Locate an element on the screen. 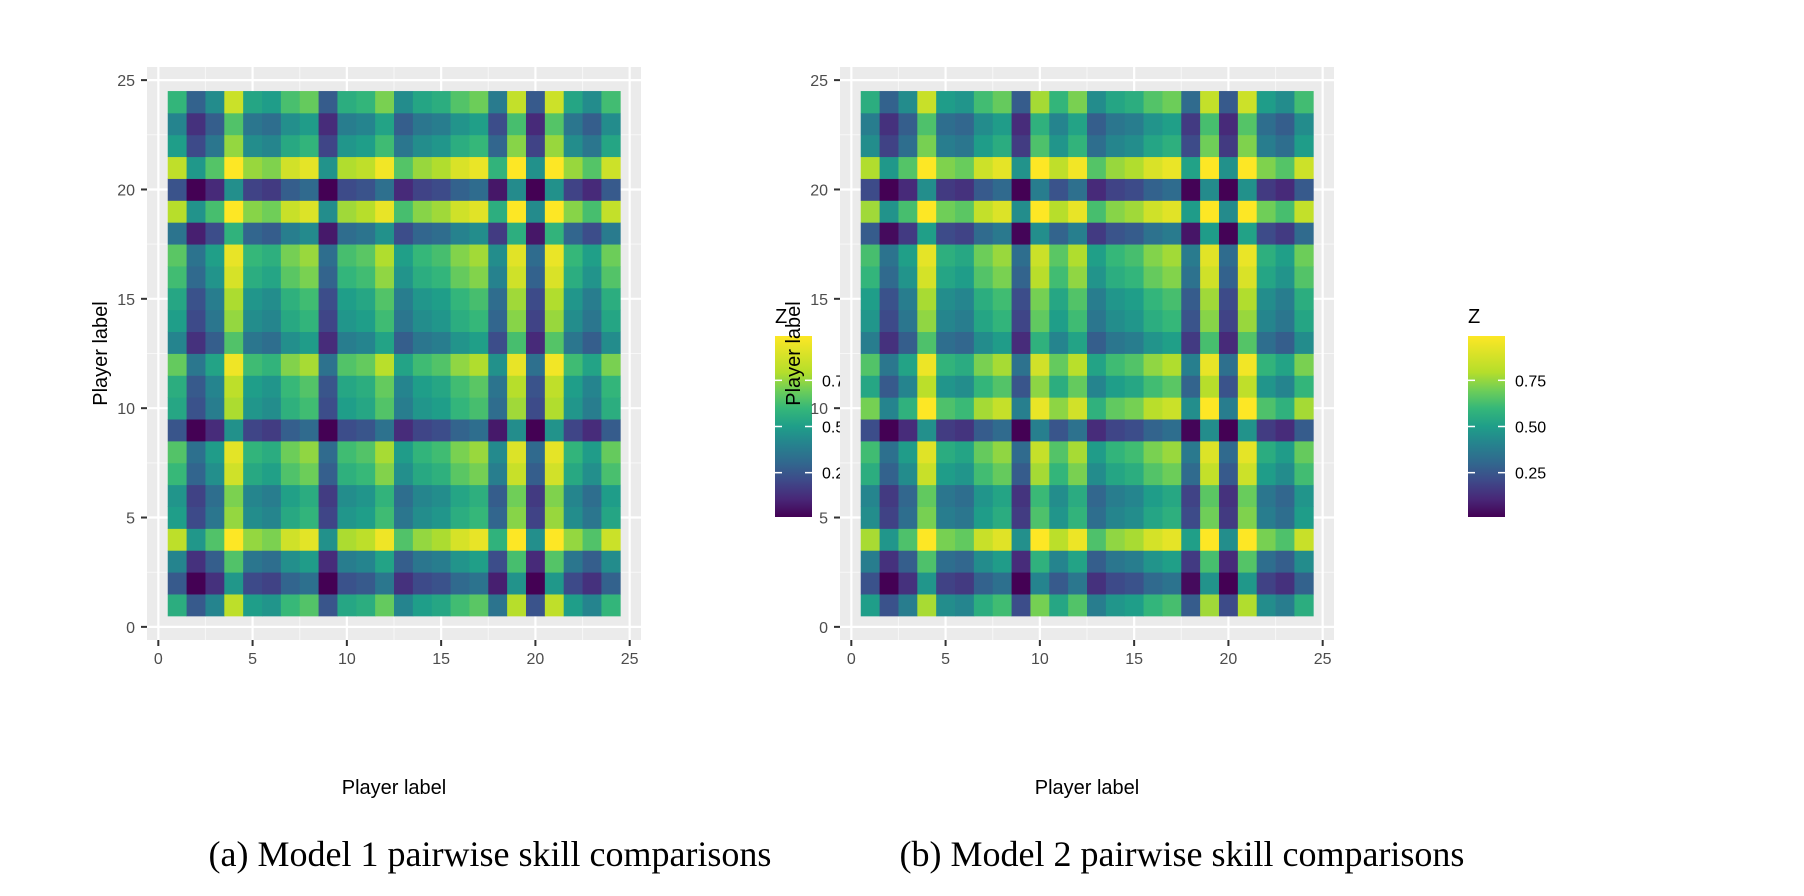  panel-2-legend-title: Z is located at coordinates (1474, 317).